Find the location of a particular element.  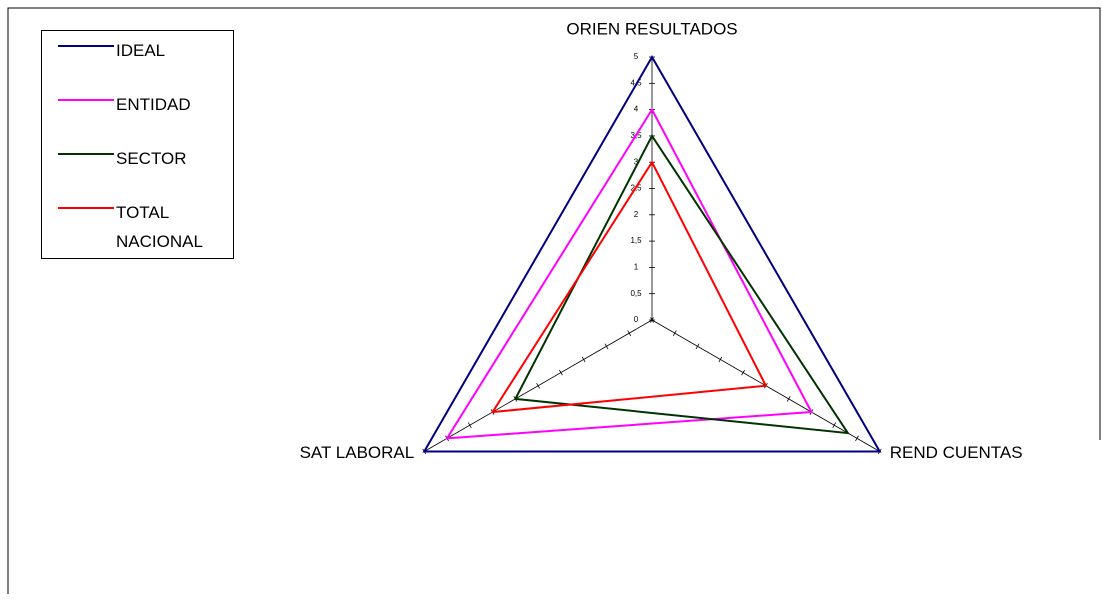

tick-label: 1,5 is located at coordinates (636, 240).